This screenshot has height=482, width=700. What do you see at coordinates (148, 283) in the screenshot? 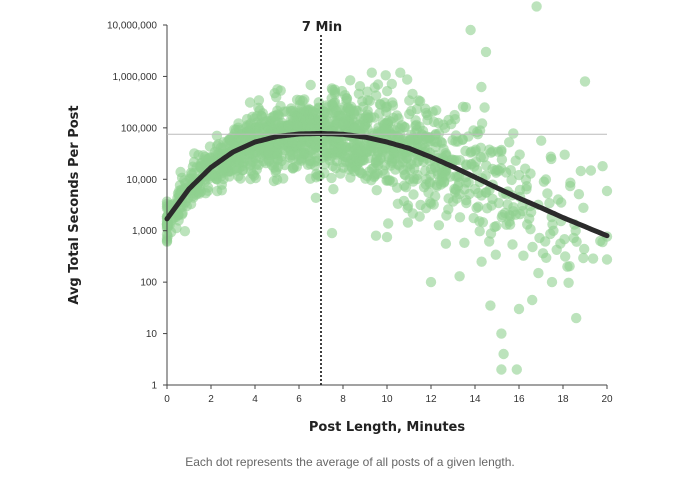
I see `y-tick-label: 100` at bounding box center [148, 283].